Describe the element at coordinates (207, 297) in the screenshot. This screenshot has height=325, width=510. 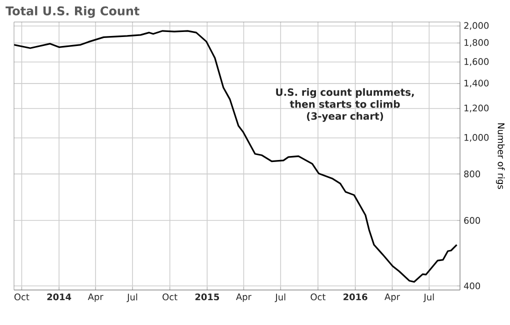
I see `x-tick-label: 2015` at that location.